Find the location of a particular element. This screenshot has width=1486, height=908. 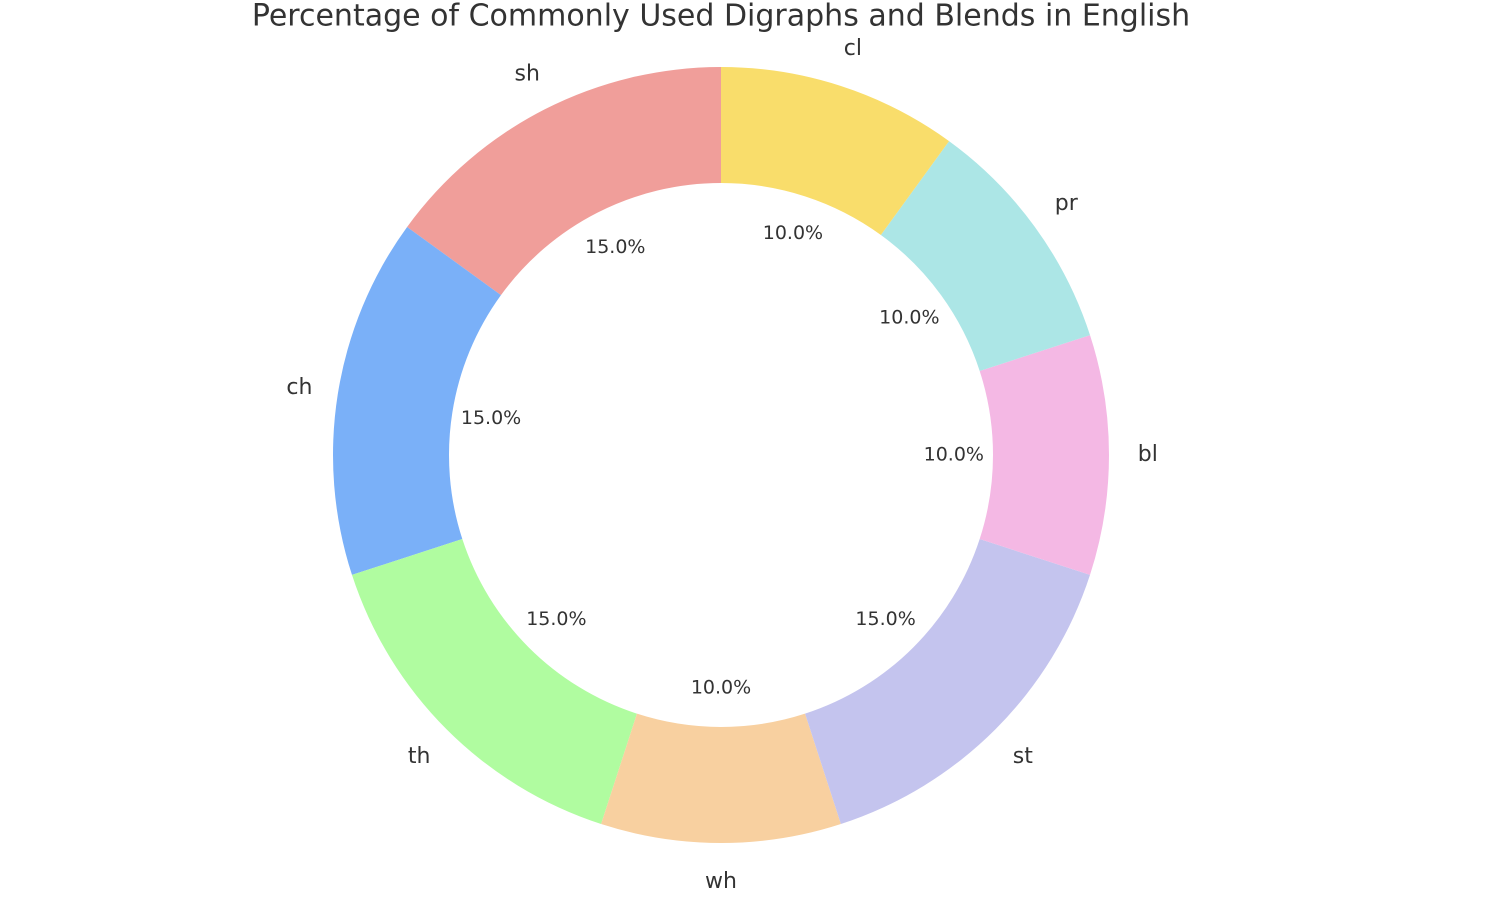

slice-label: wh is located at coordinates (721, 881).